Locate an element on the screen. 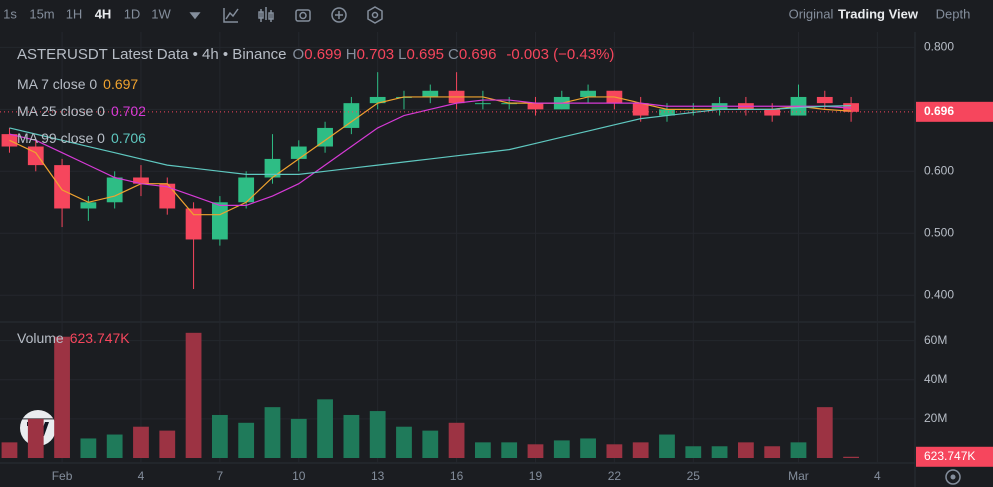 This screenshot has height=487, width=993. indicator-icon is located at coordinates (231, 15).